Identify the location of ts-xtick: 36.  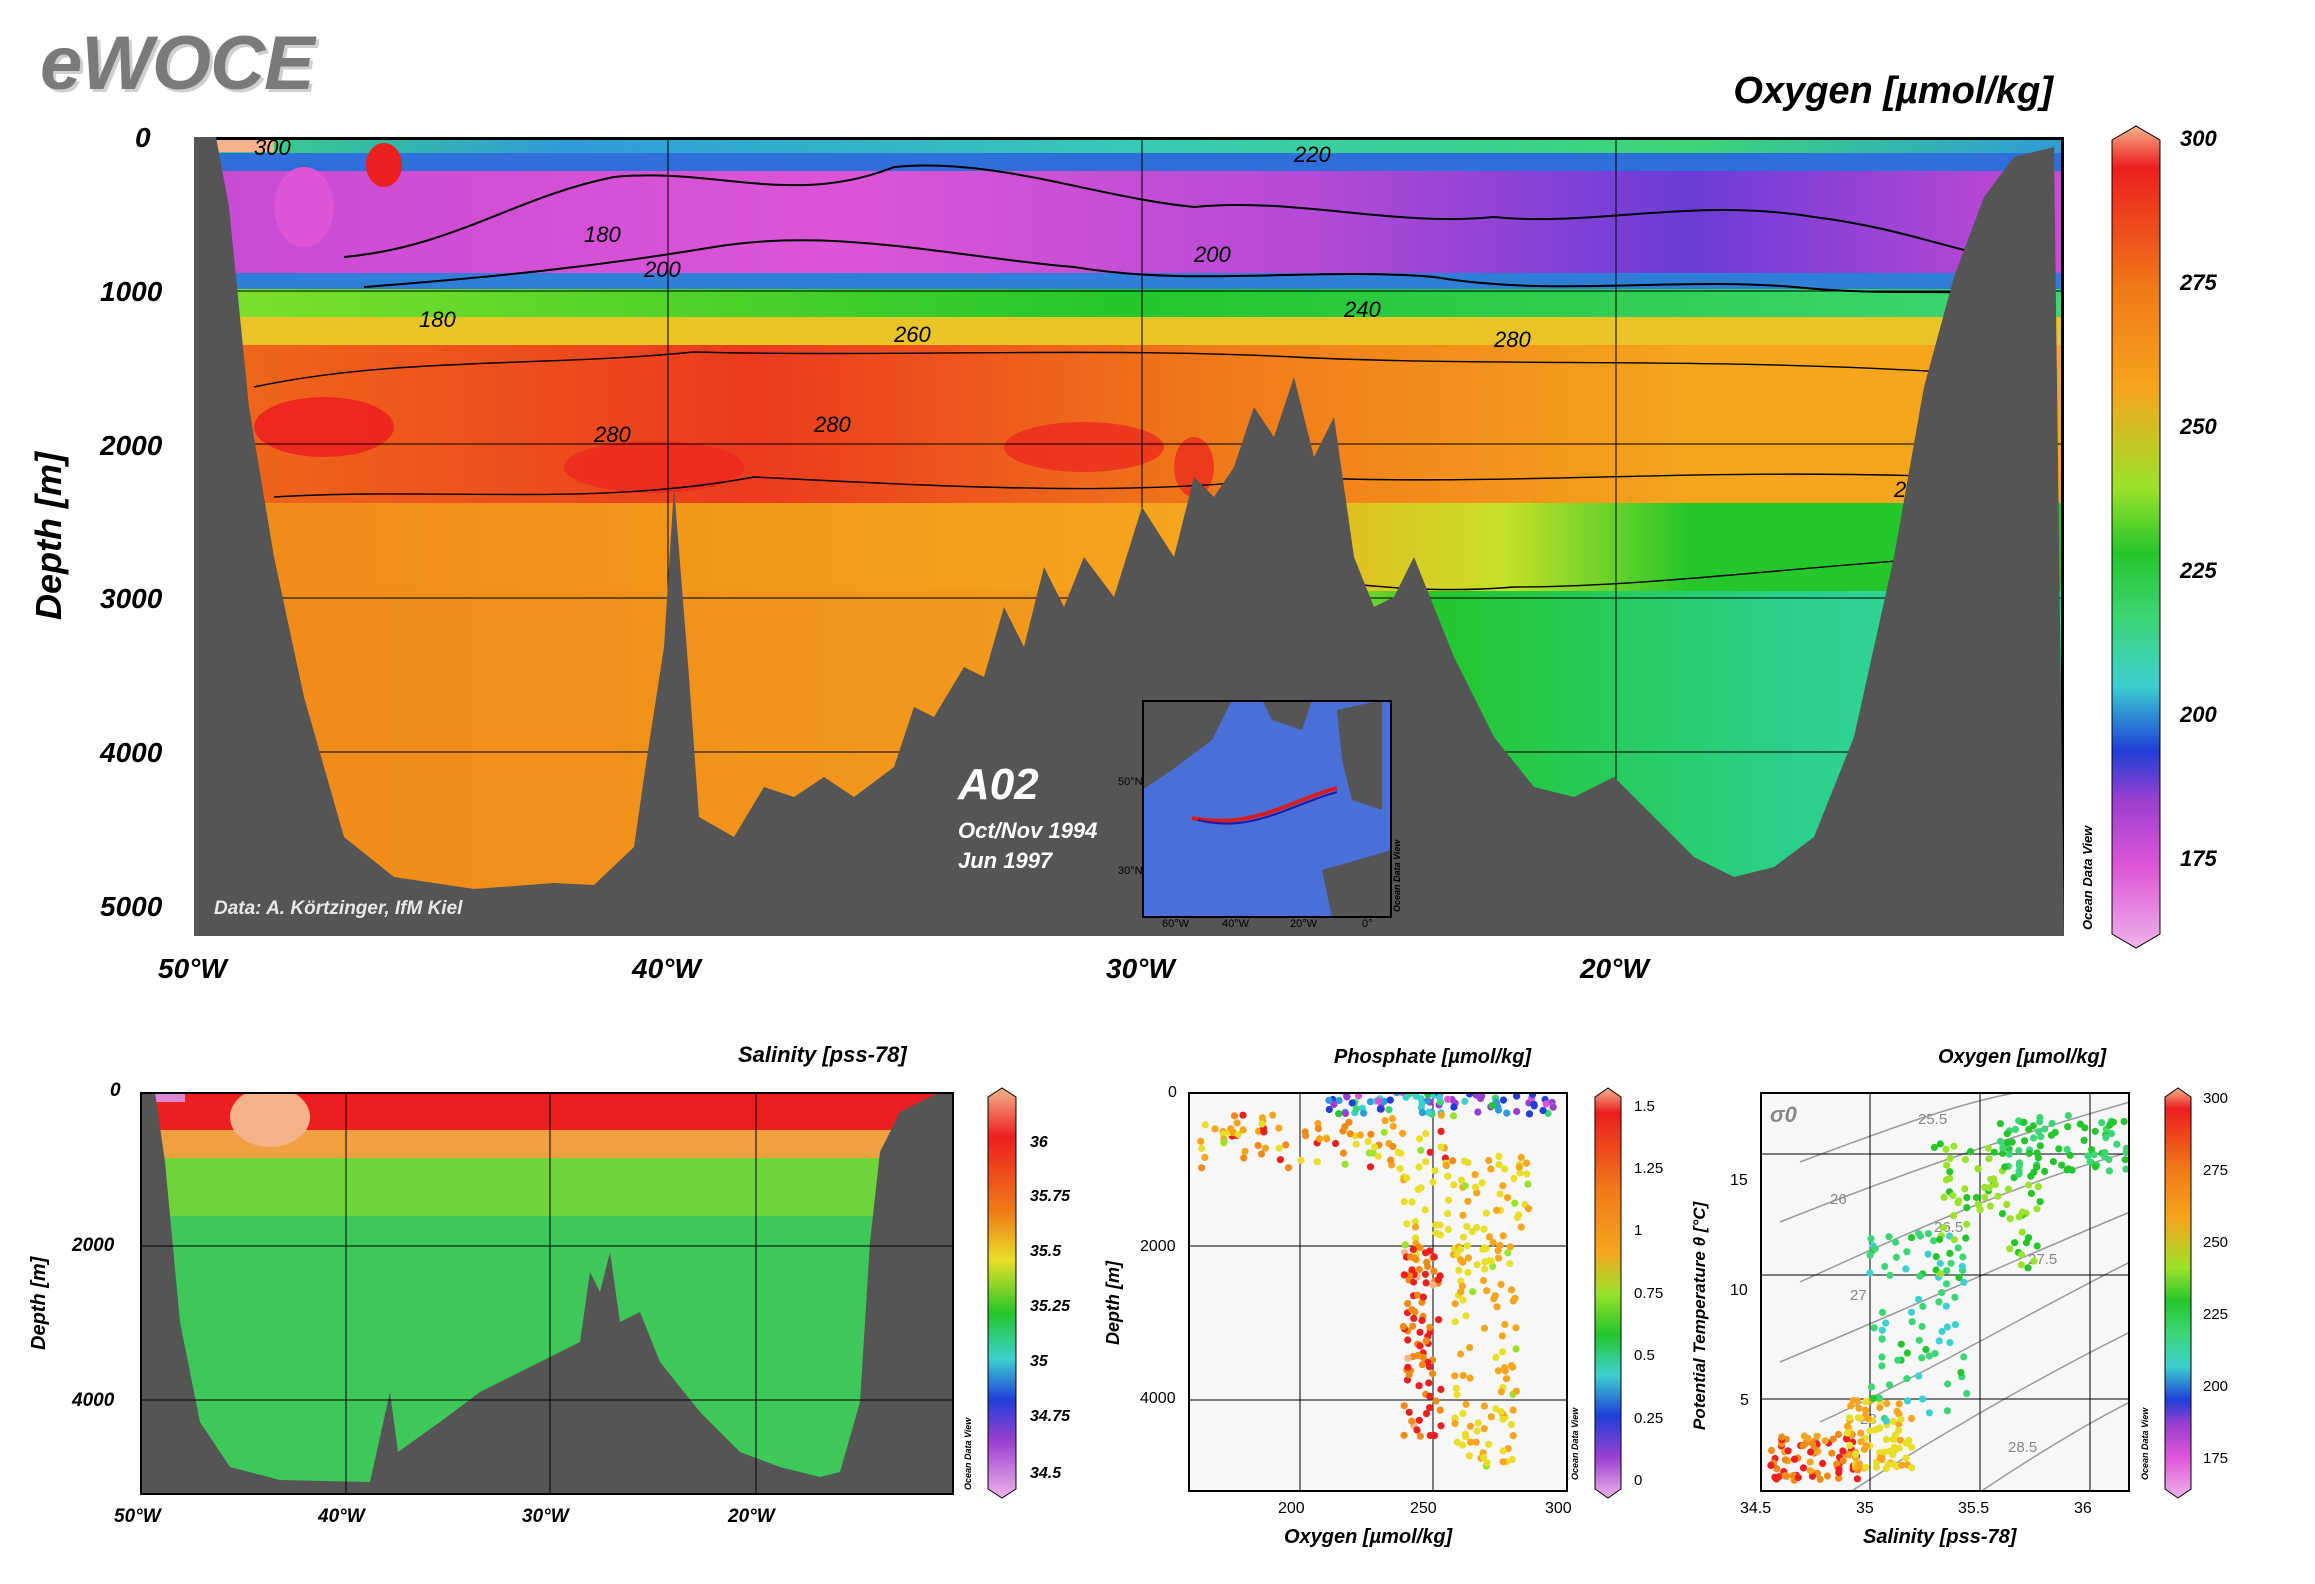
(2083, 1508).